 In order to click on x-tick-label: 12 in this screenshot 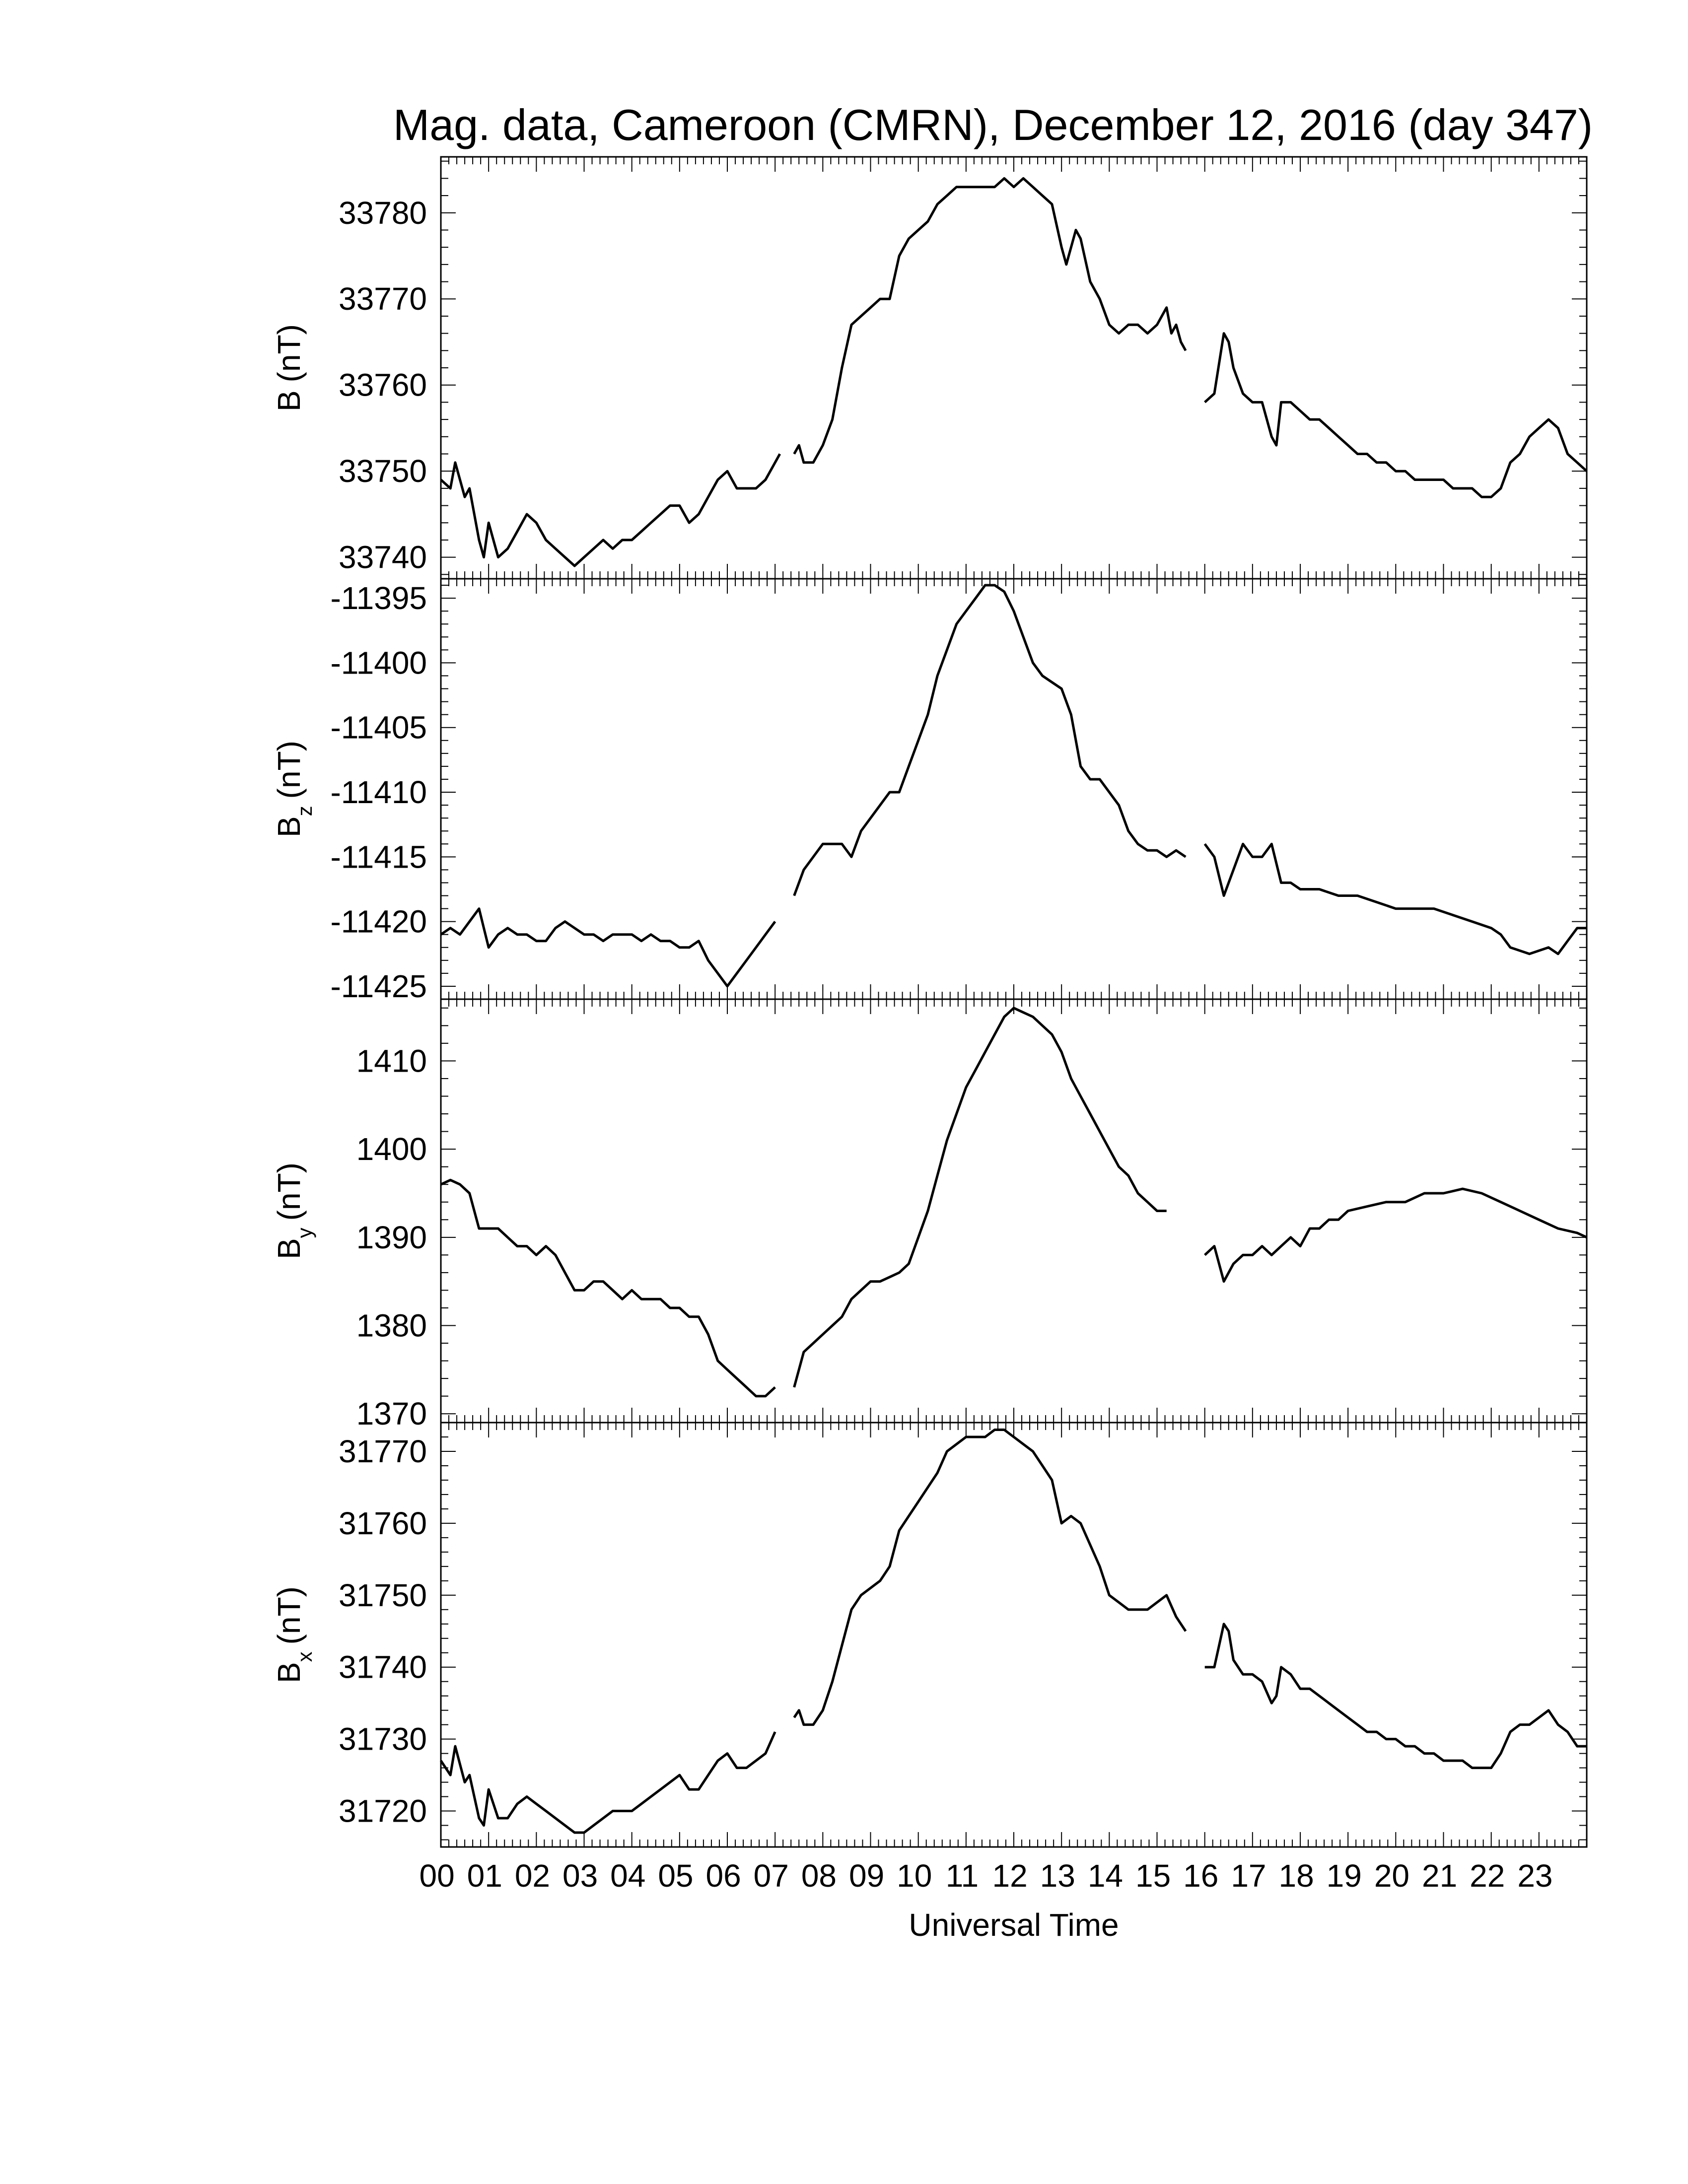, I will do `click(1009, 1876)`.